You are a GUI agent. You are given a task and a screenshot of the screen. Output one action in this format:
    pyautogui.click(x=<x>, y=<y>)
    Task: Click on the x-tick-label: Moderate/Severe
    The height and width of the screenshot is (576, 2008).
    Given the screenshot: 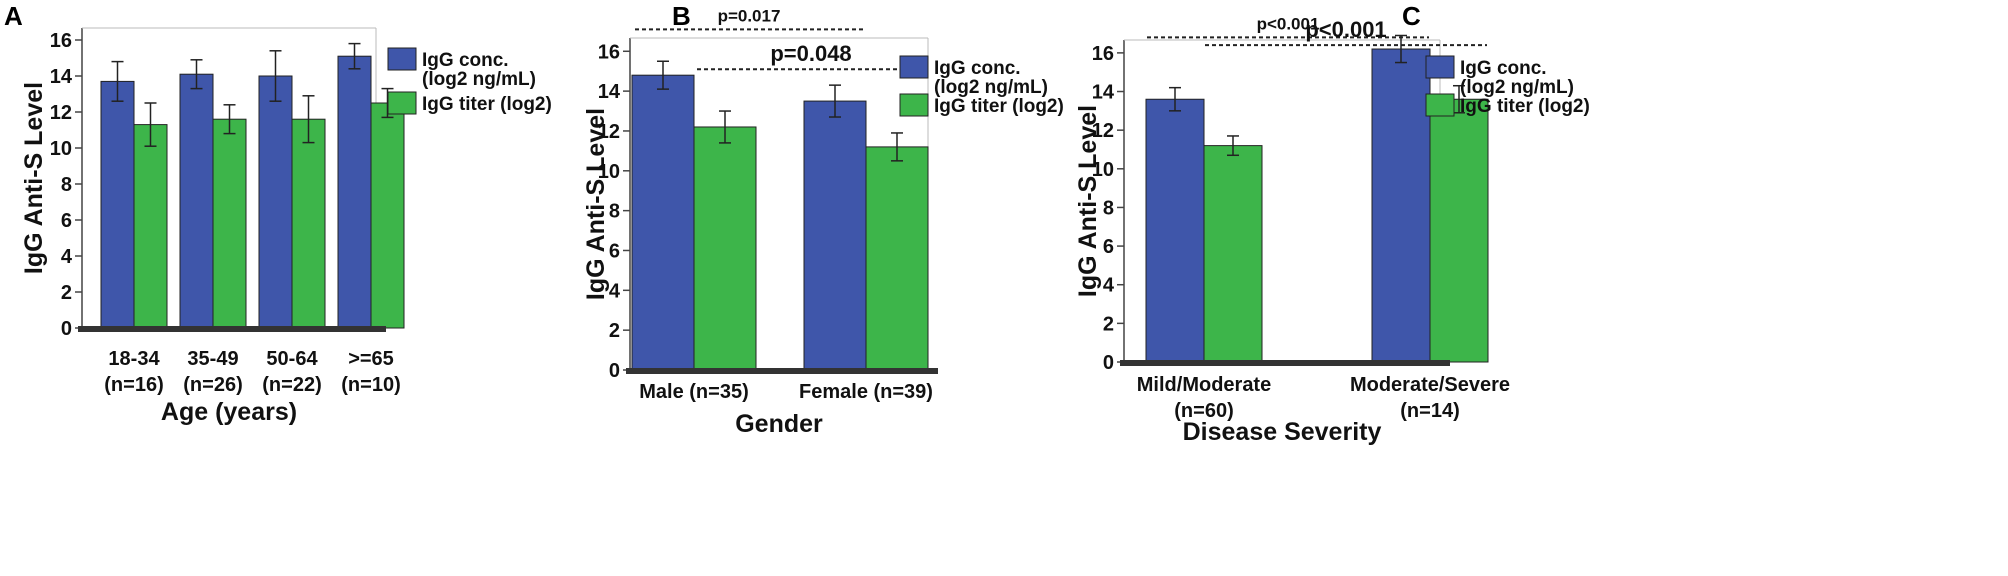 What is the action you would take?
    pyautogui.click(x=1430, y=385)
    